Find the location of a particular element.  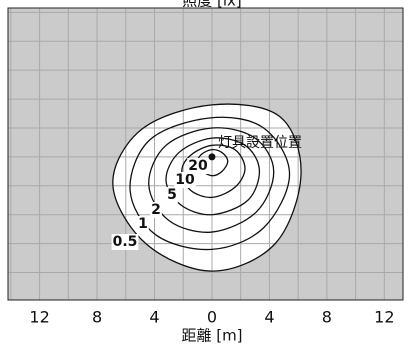

contour-label: 0.5 is located at coordinates (125, 242).